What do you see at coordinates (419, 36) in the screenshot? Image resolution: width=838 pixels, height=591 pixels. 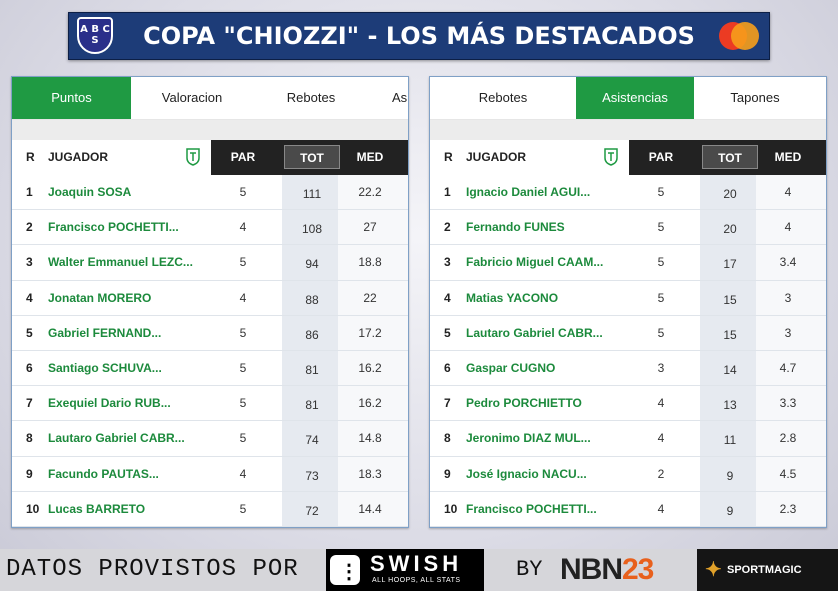 I see `page-title: COPA "CHIOZZI" - LOS MÁS DESTACADOS` at bounding box center [419, 36].